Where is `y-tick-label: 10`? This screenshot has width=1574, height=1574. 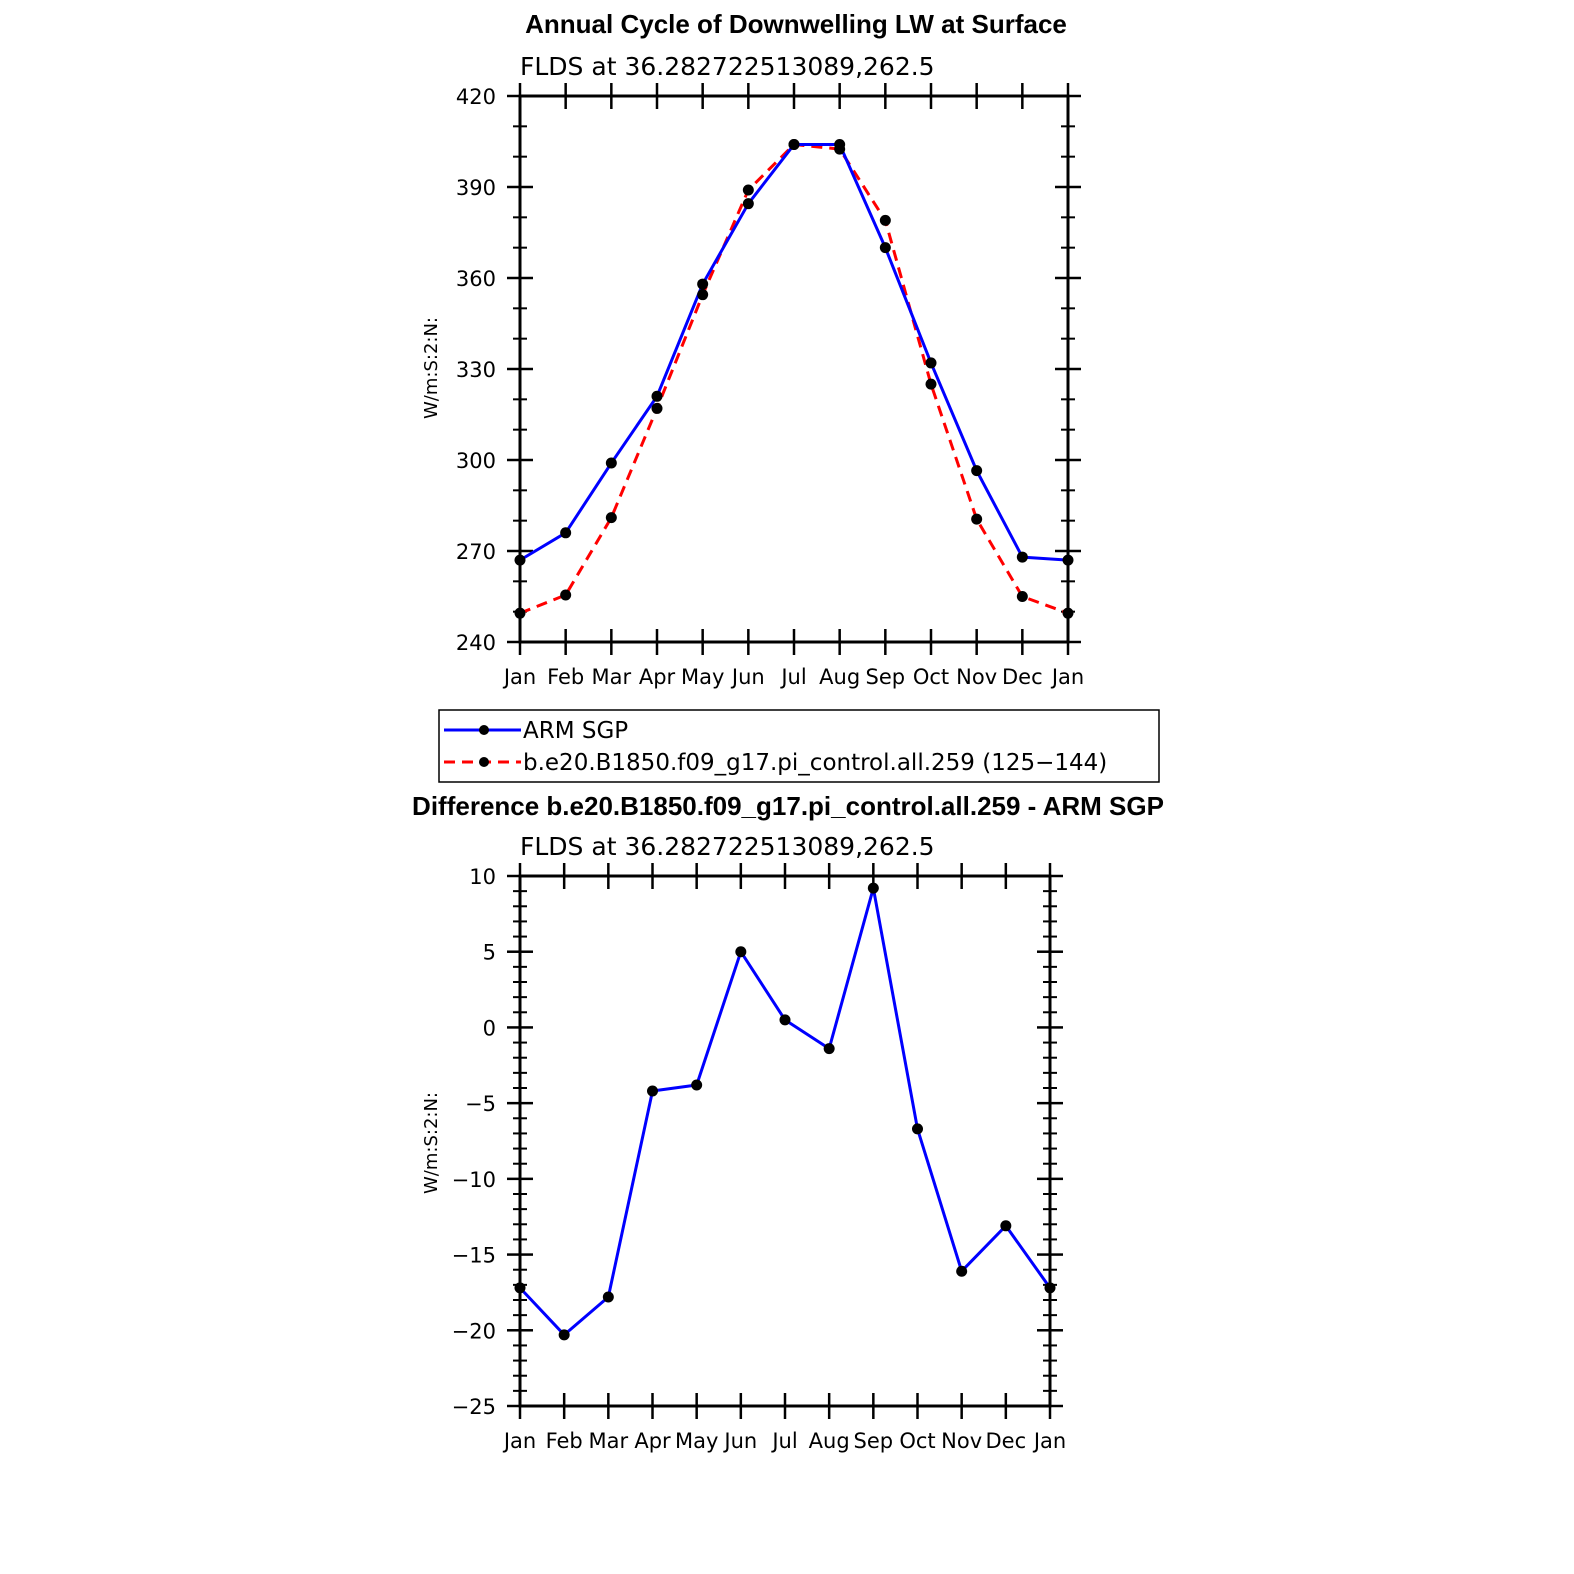
y-tick-label: 10 is located at coordinates (482, 877).